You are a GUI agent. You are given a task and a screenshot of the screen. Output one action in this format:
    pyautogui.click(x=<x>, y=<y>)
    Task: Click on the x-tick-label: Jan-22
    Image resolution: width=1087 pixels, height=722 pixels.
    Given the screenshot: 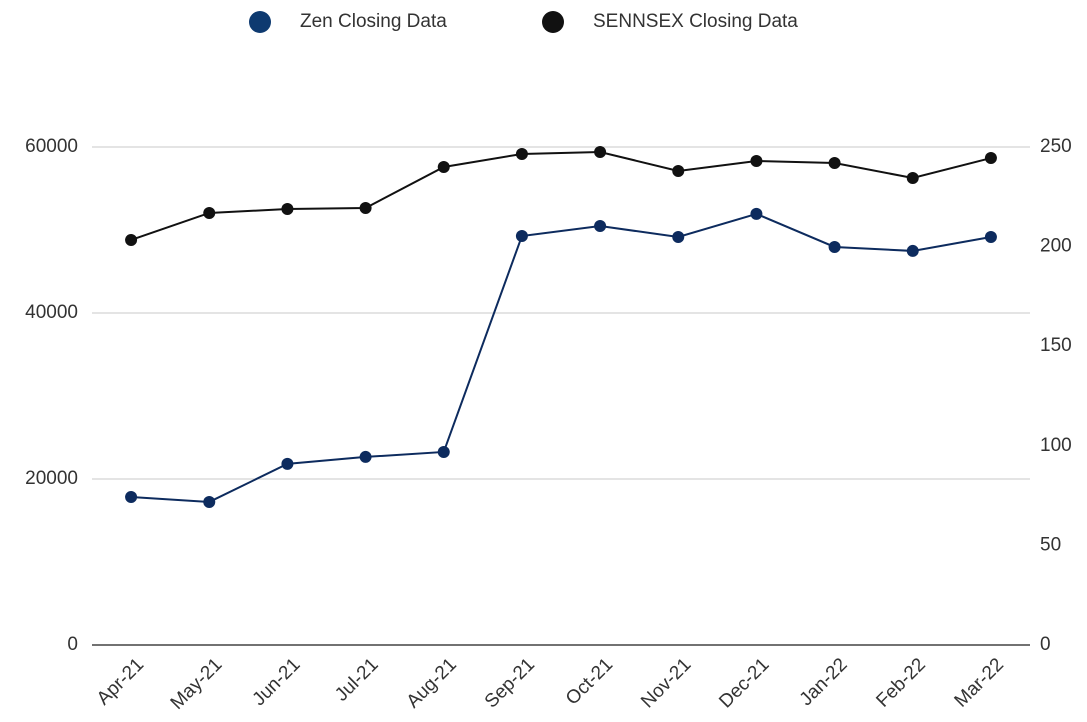 What is the action you would take?
    pyautogui.click(x=824, y=682)
    